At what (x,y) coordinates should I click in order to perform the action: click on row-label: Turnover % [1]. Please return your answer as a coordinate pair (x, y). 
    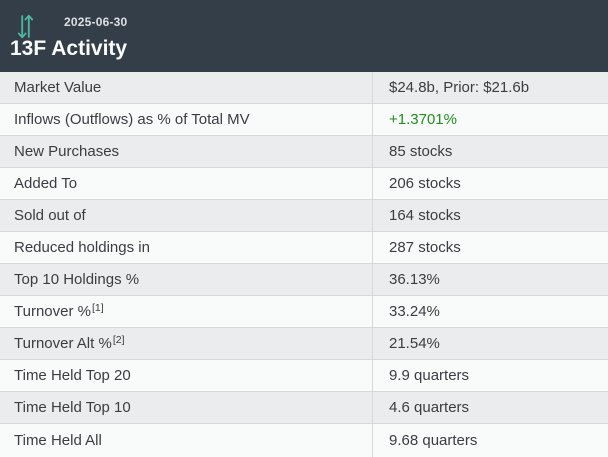
    Looking at the image, I should click on (186, 311).